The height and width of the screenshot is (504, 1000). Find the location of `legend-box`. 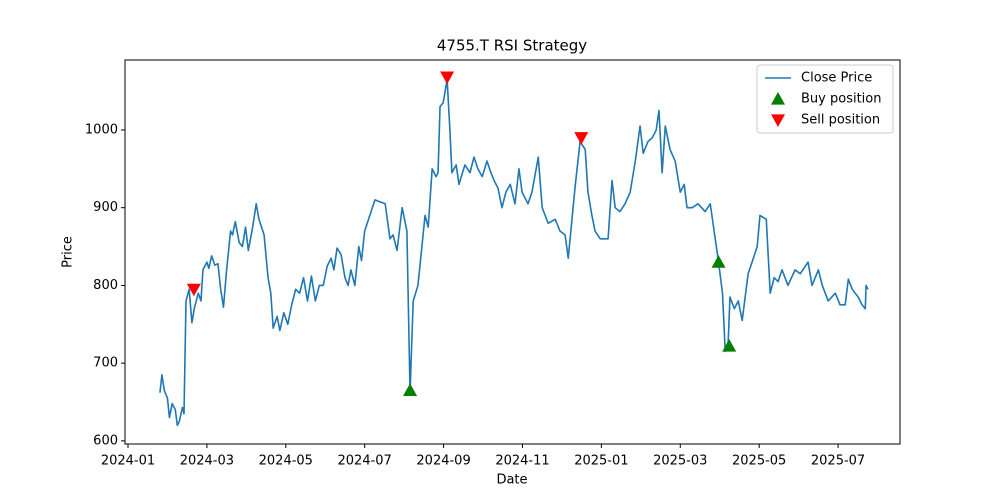

legend-box is located at coordinates (825, 99).